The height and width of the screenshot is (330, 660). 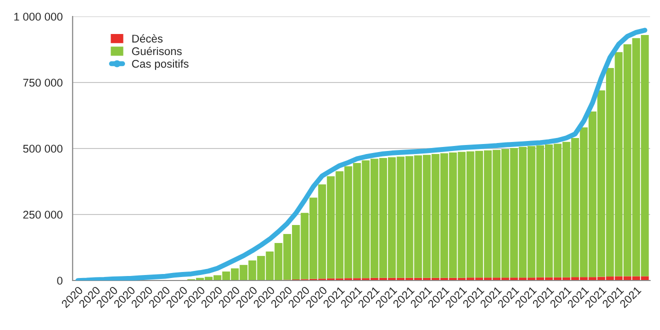 What do you see at coordinates (157, 51) in the screenshot?
I see `legend-label: Guérisons` at bounding box center [157, 51].